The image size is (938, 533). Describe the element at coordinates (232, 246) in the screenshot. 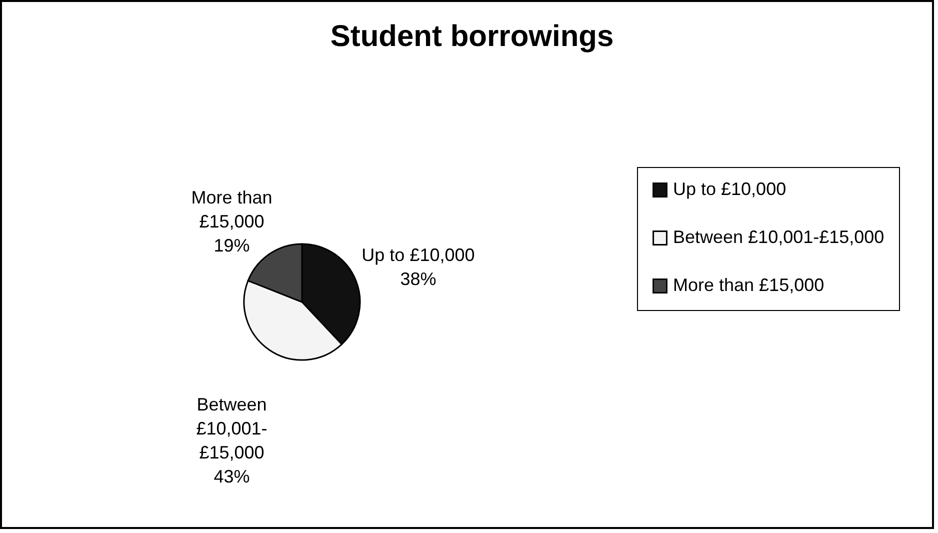

I see `data-label: 19%` at that location.